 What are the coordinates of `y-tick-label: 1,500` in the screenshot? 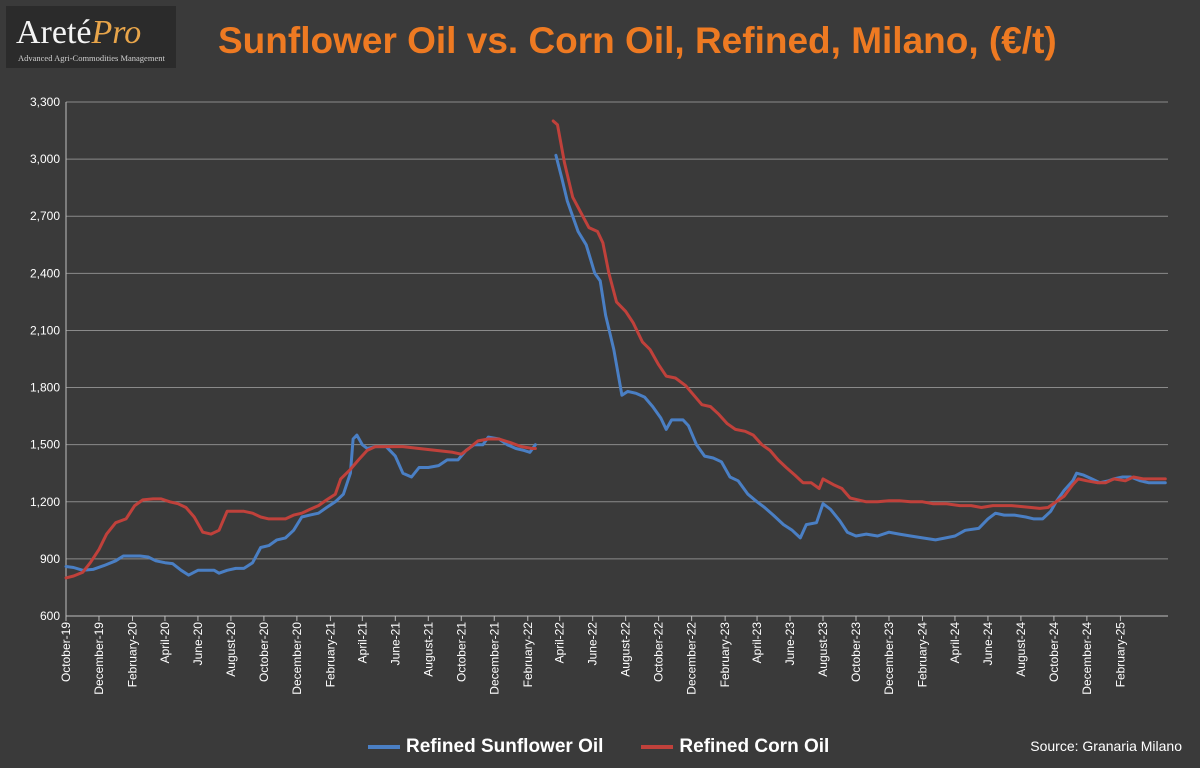 It's located at (45, 445).